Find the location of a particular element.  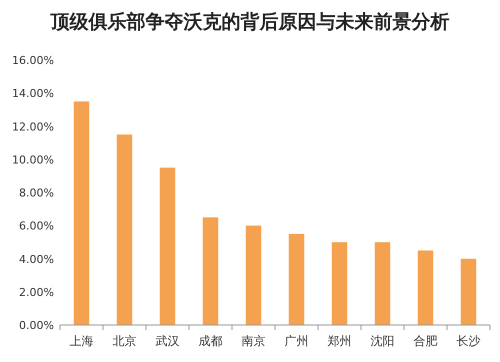

y-tick-label: 2.00% is located at coordinates (36, 292).